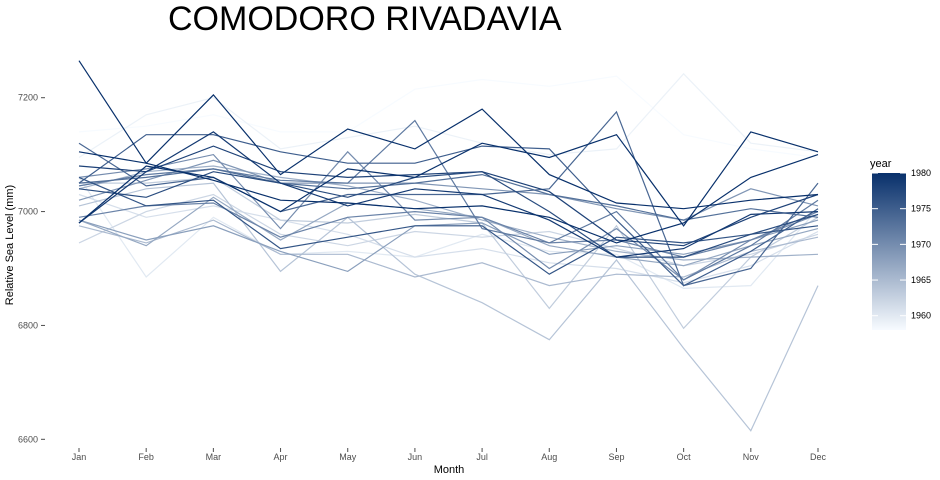  What do you see at coordinates (146, 457) in the screenshot?
I see `x-tick-label: Feb` at bounding box center [146, 457].